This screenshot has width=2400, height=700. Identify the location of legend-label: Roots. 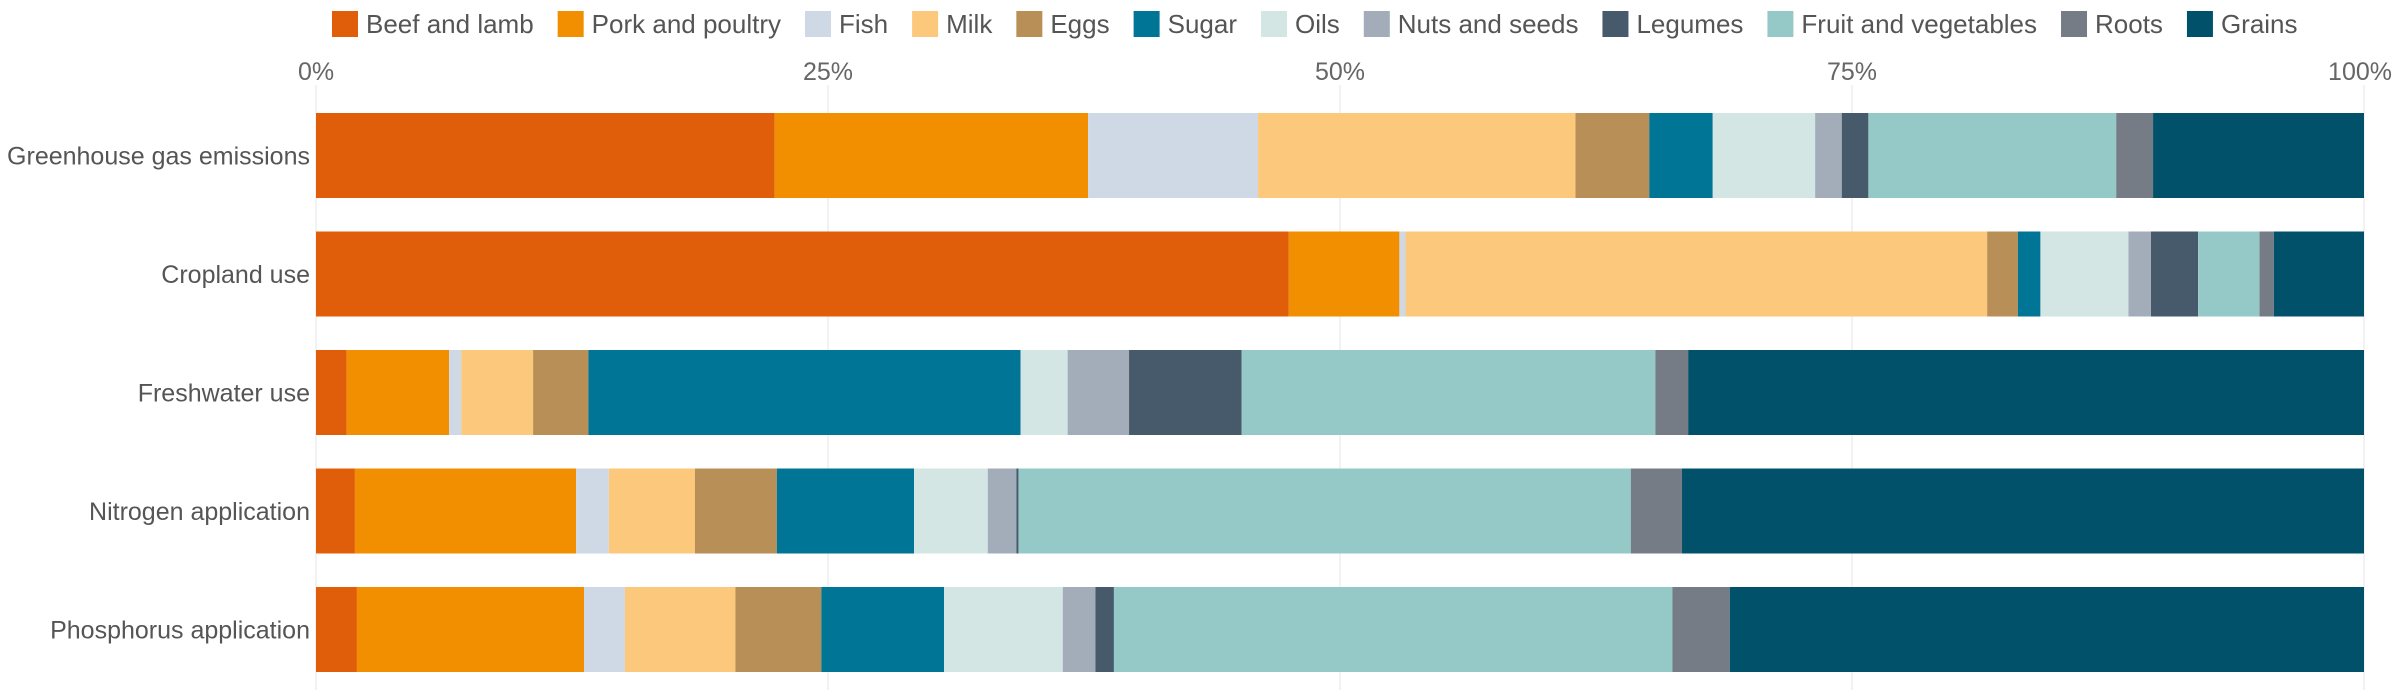
(2129, 24).